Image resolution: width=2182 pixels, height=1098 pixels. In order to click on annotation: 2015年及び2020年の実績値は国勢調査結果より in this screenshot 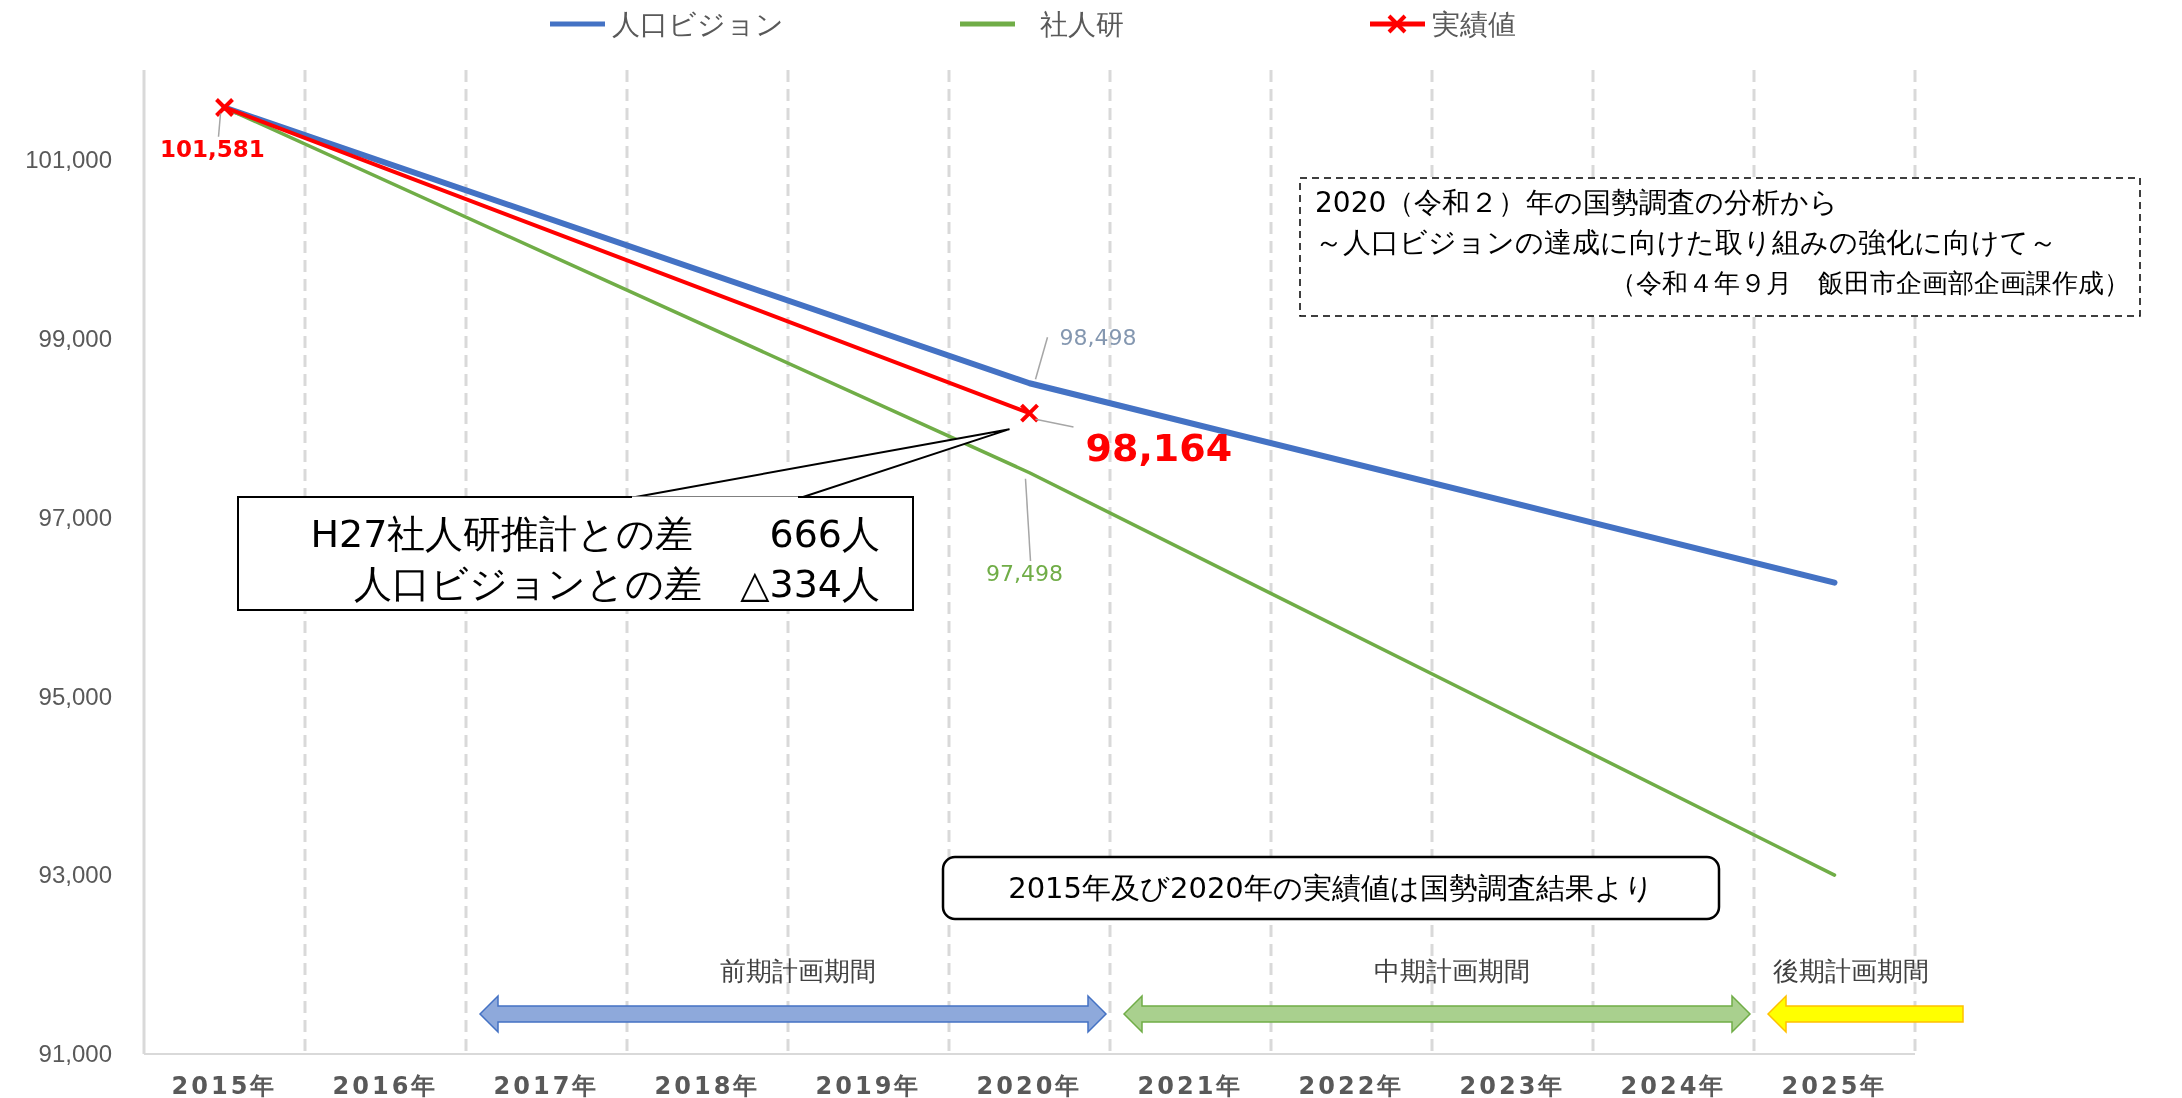, I will do `click(1331, 888)`.